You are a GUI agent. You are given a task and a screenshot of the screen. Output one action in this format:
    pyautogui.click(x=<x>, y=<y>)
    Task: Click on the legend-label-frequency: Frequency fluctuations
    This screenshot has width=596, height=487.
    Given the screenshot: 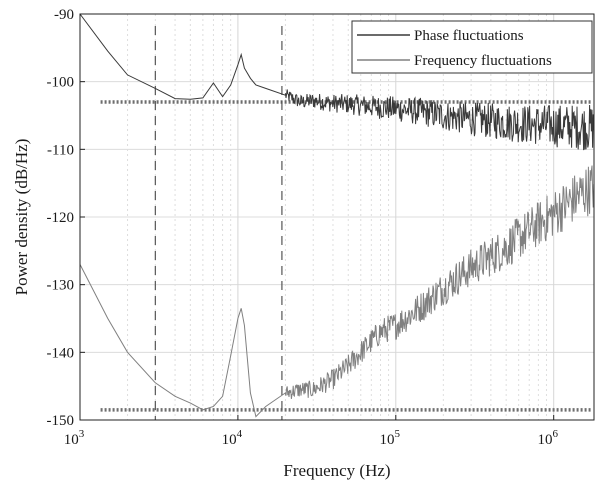 What is the action you would take?
    pyautogui.click(x=483, y=61)
    